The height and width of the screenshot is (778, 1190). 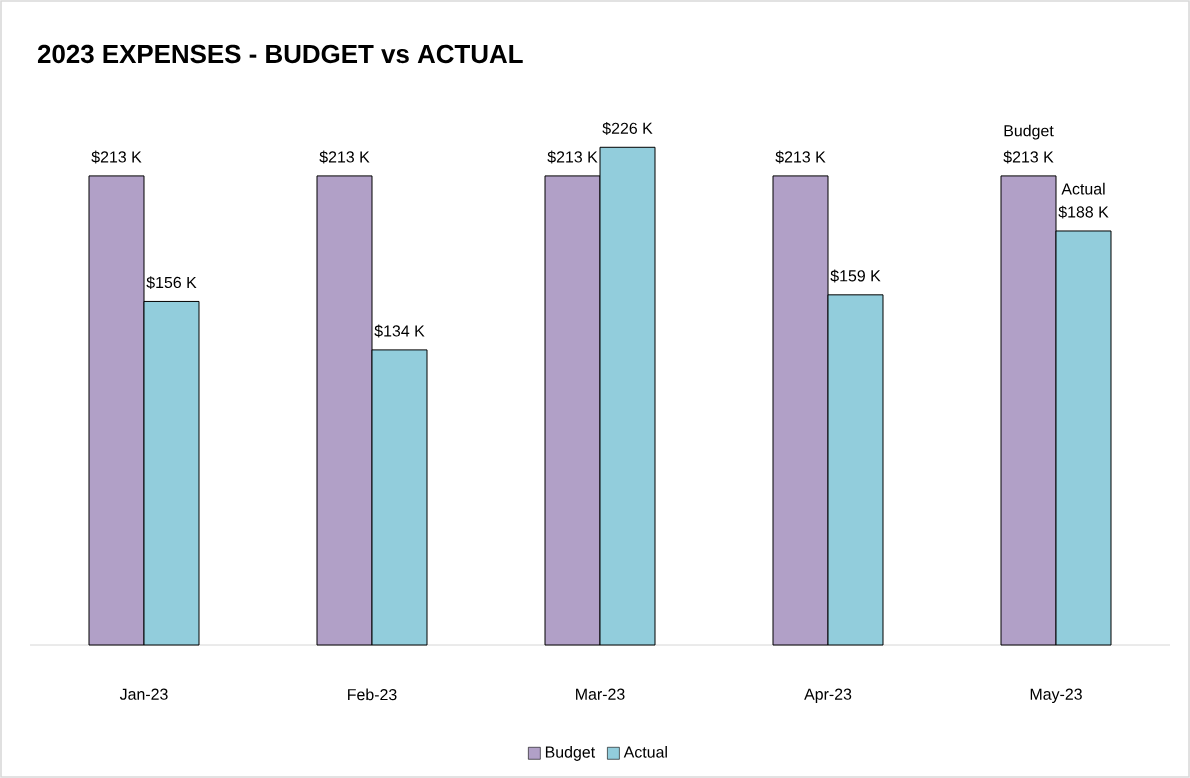 What do you see at coordinates (171, 283) in the screenshot?
I see `data-label: $156 K` at bounding box center [171, 283].